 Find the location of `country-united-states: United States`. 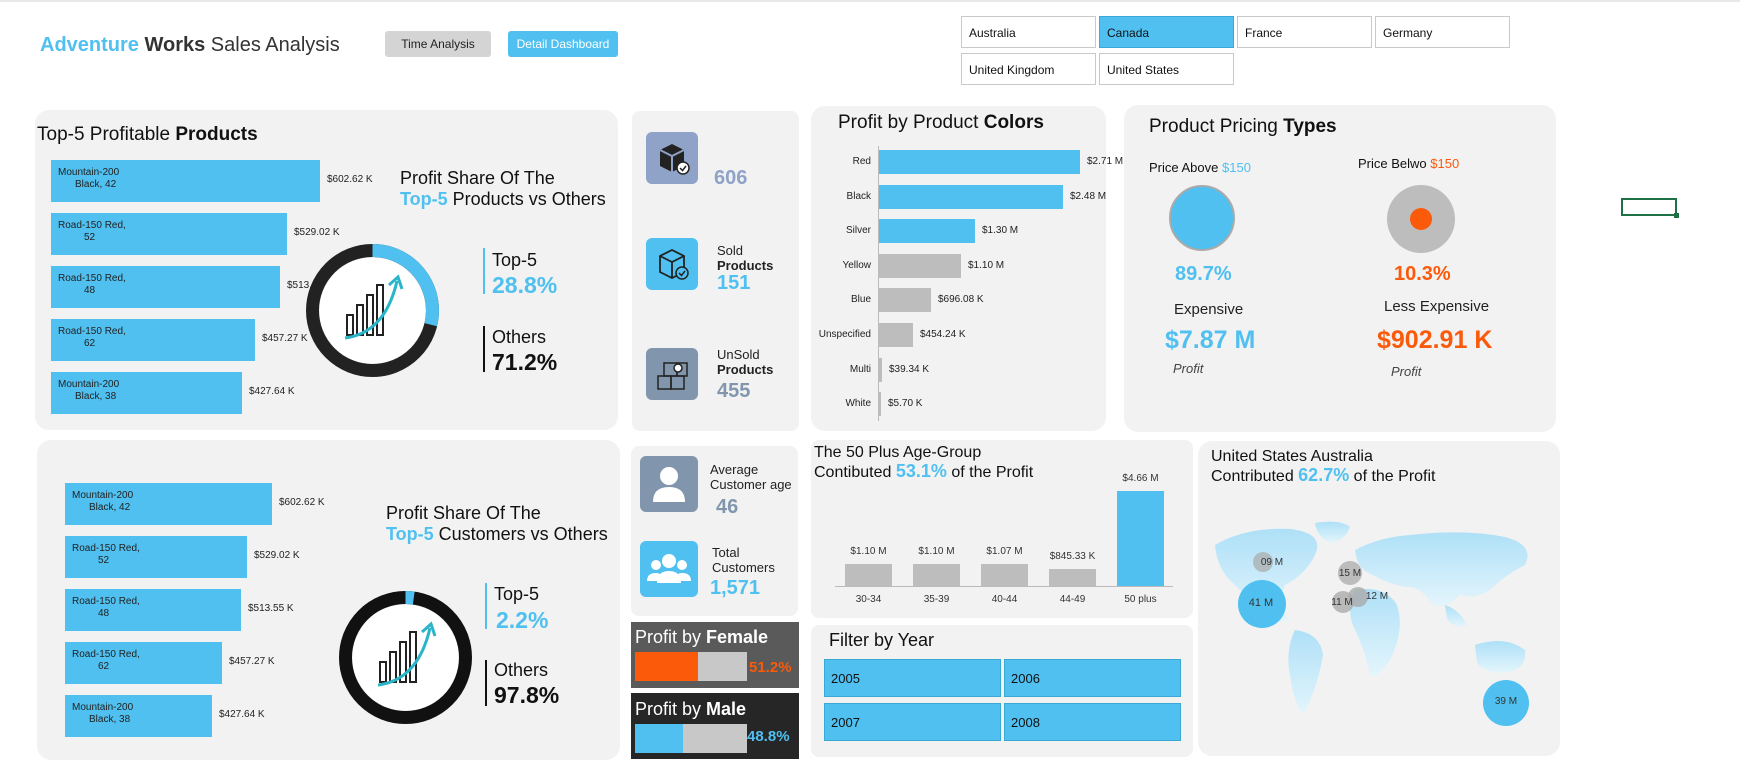

country-united-states: United States is located at coordinates (1166, 69).